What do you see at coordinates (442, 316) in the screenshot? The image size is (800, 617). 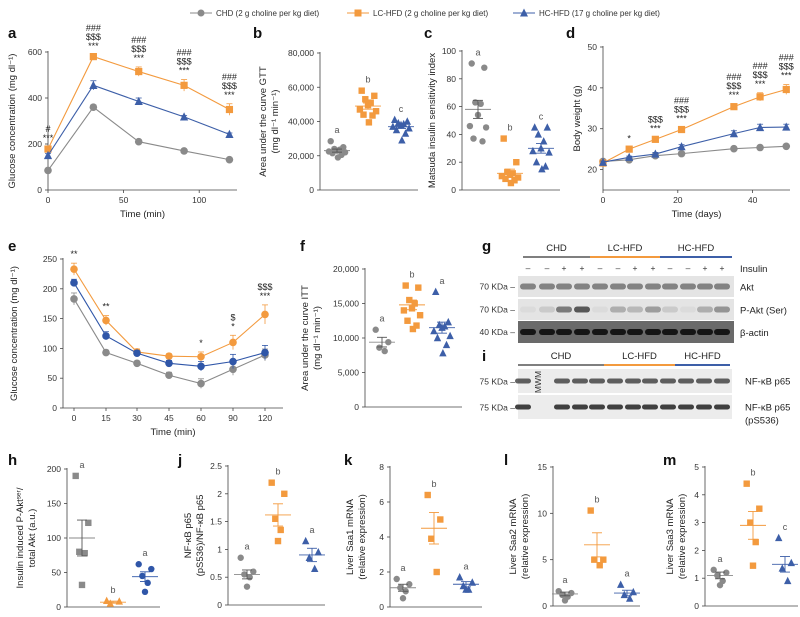 I see `group-hc-hfd: a` at bounding box center [442, 316].